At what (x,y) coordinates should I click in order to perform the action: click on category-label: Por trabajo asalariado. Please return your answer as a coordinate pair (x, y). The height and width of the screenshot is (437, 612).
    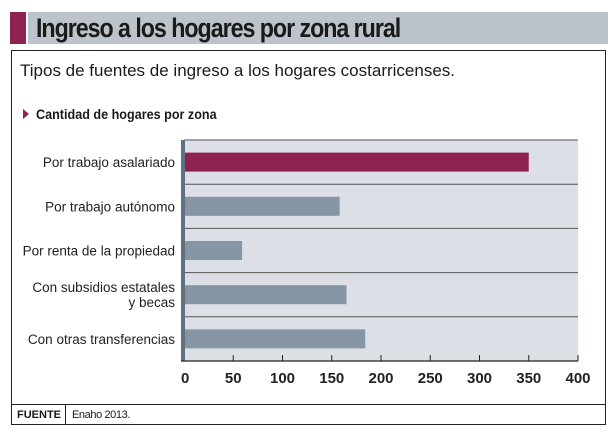
    Looking at the image, I should click on (109, 162).